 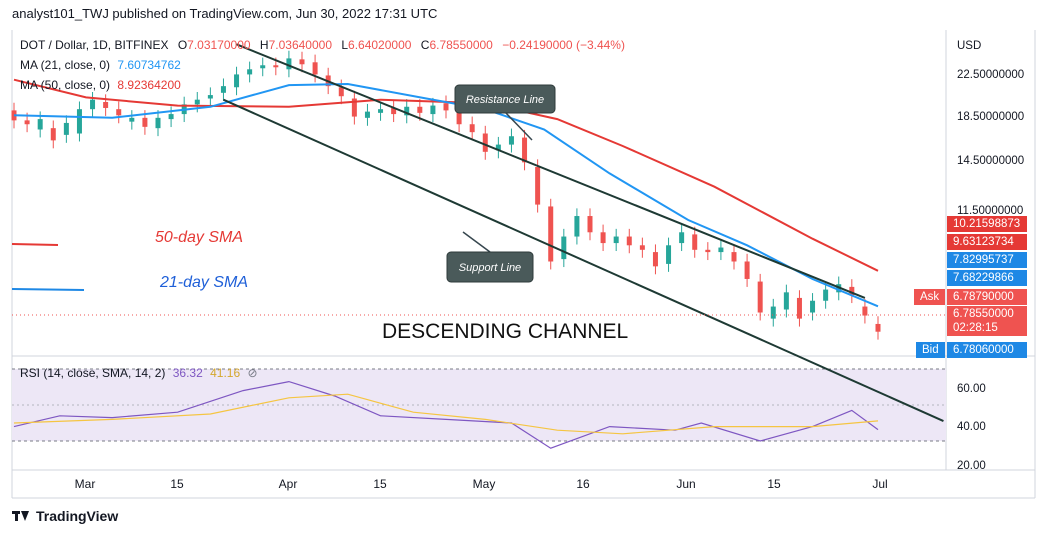 What do you see at coordinates (583, 484) in the screenshot?
I see `time-tick: 16` at bounding box center [583, 484].